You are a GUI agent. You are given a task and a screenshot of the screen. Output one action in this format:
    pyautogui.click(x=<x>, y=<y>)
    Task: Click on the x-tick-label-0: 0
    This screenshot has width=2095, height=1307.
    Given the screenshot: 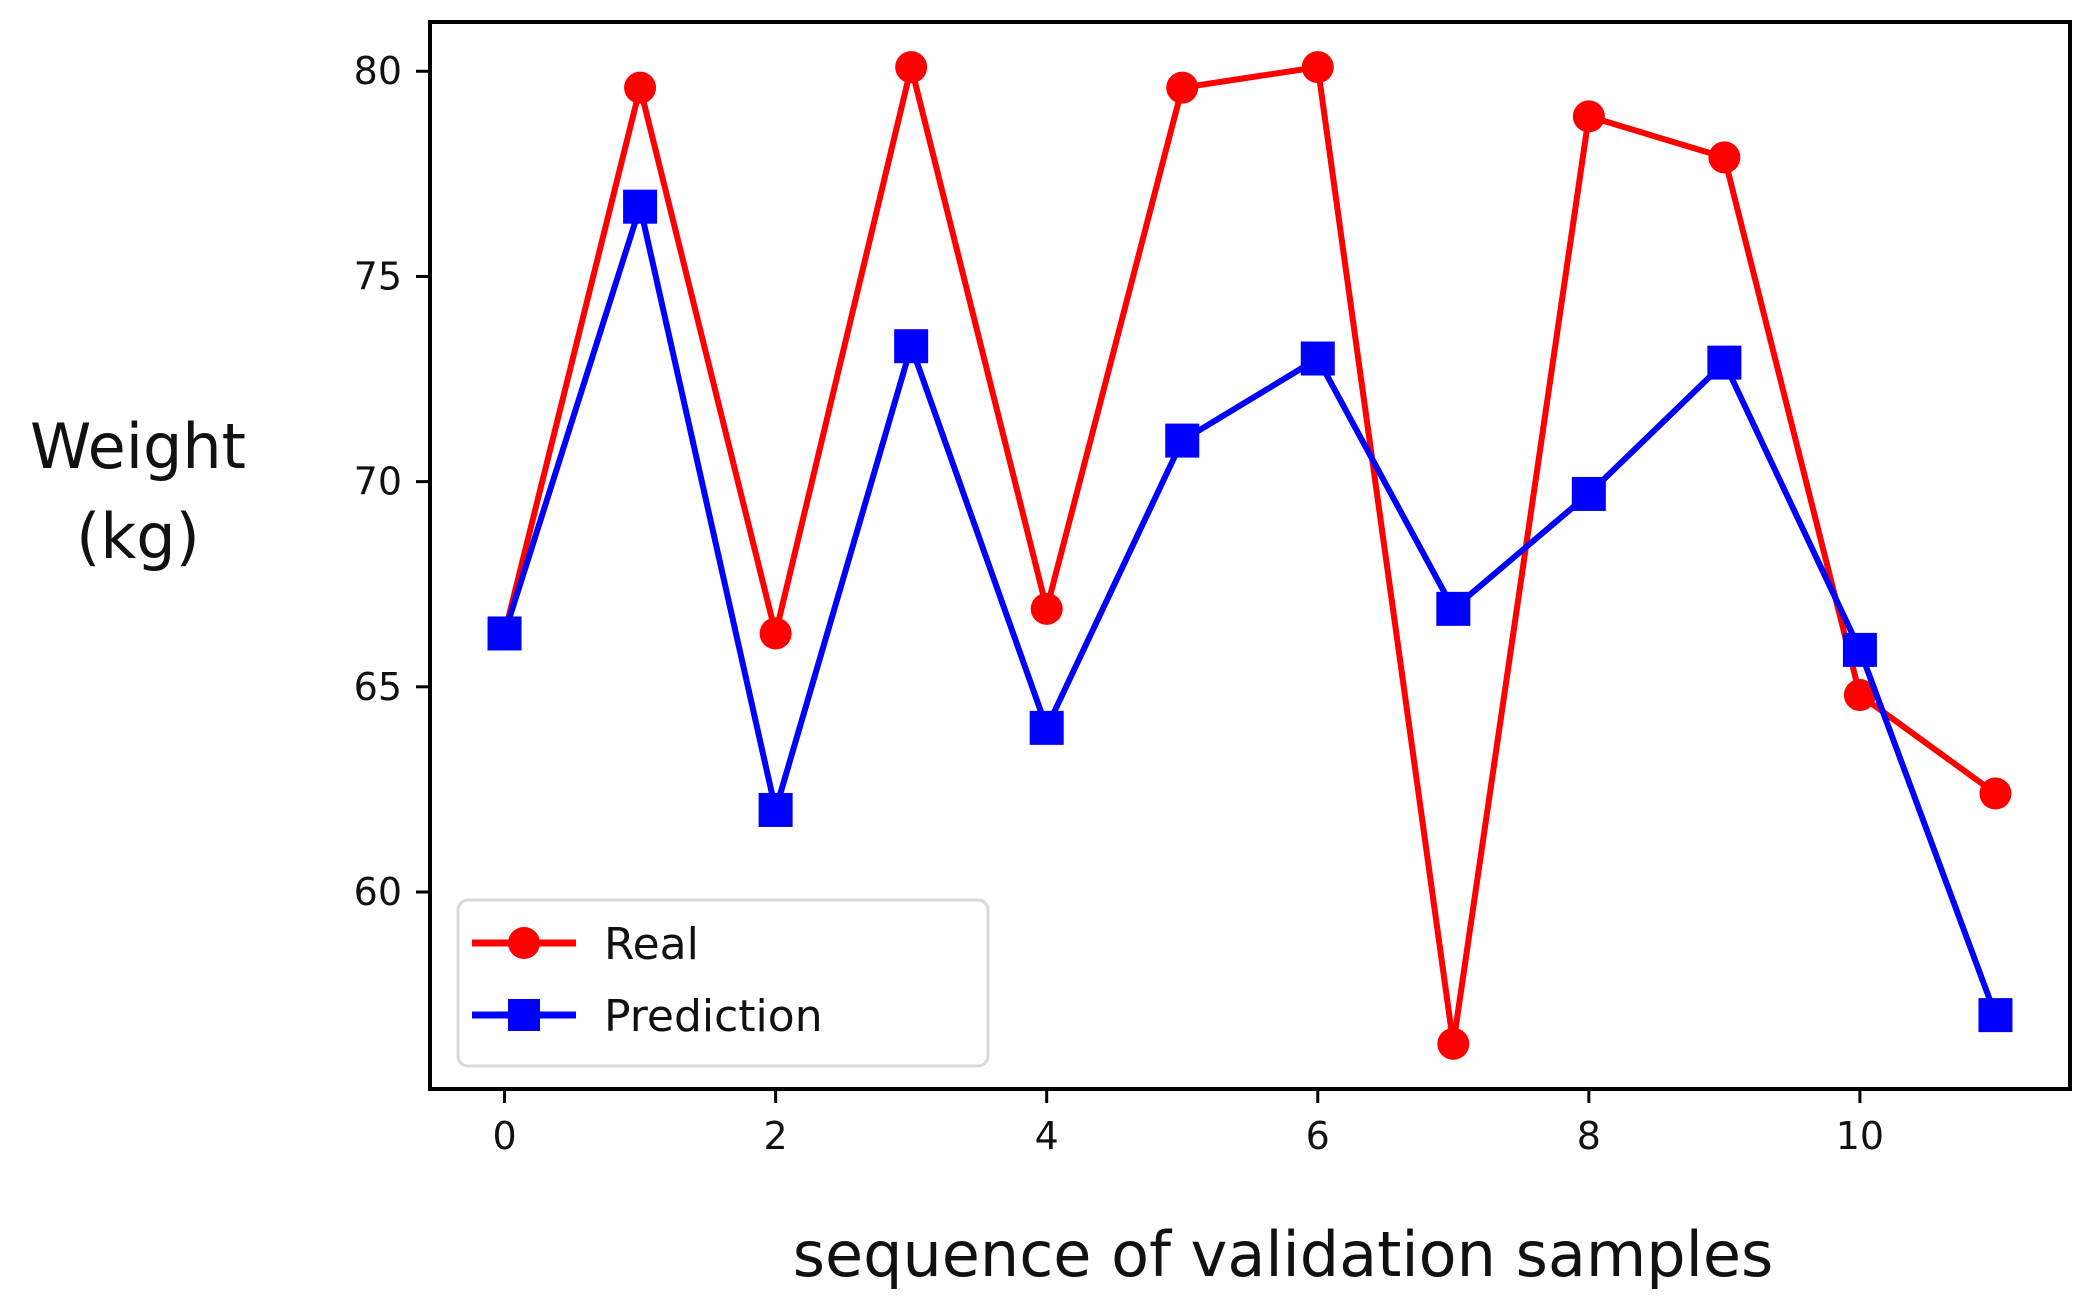 What is the action you would take?
    pyautogui.click(x=504, y=1136)
    